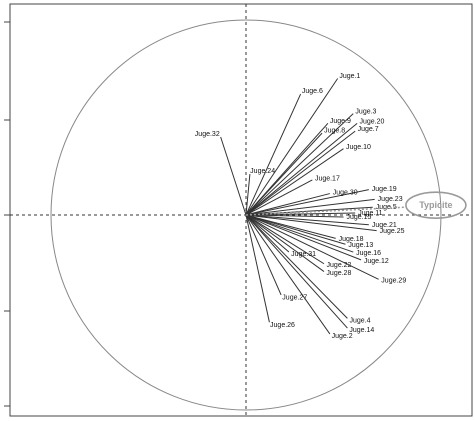  Describe the element at coordinates (294, 298) in the screenshot. I see `vector-label: Juge.27` at that location.